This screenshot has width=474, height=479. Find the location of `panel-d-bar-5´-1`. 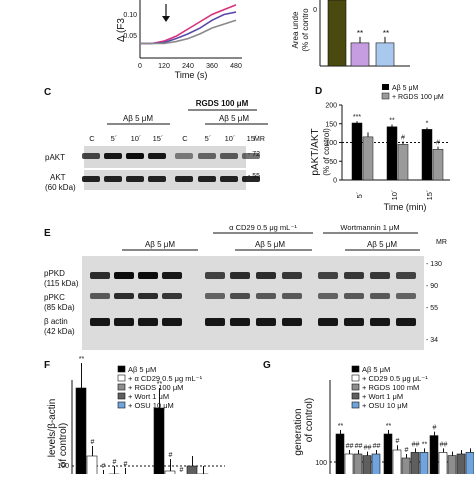

panel-d-bar-5´-1 is located at coordinates (357, 151).